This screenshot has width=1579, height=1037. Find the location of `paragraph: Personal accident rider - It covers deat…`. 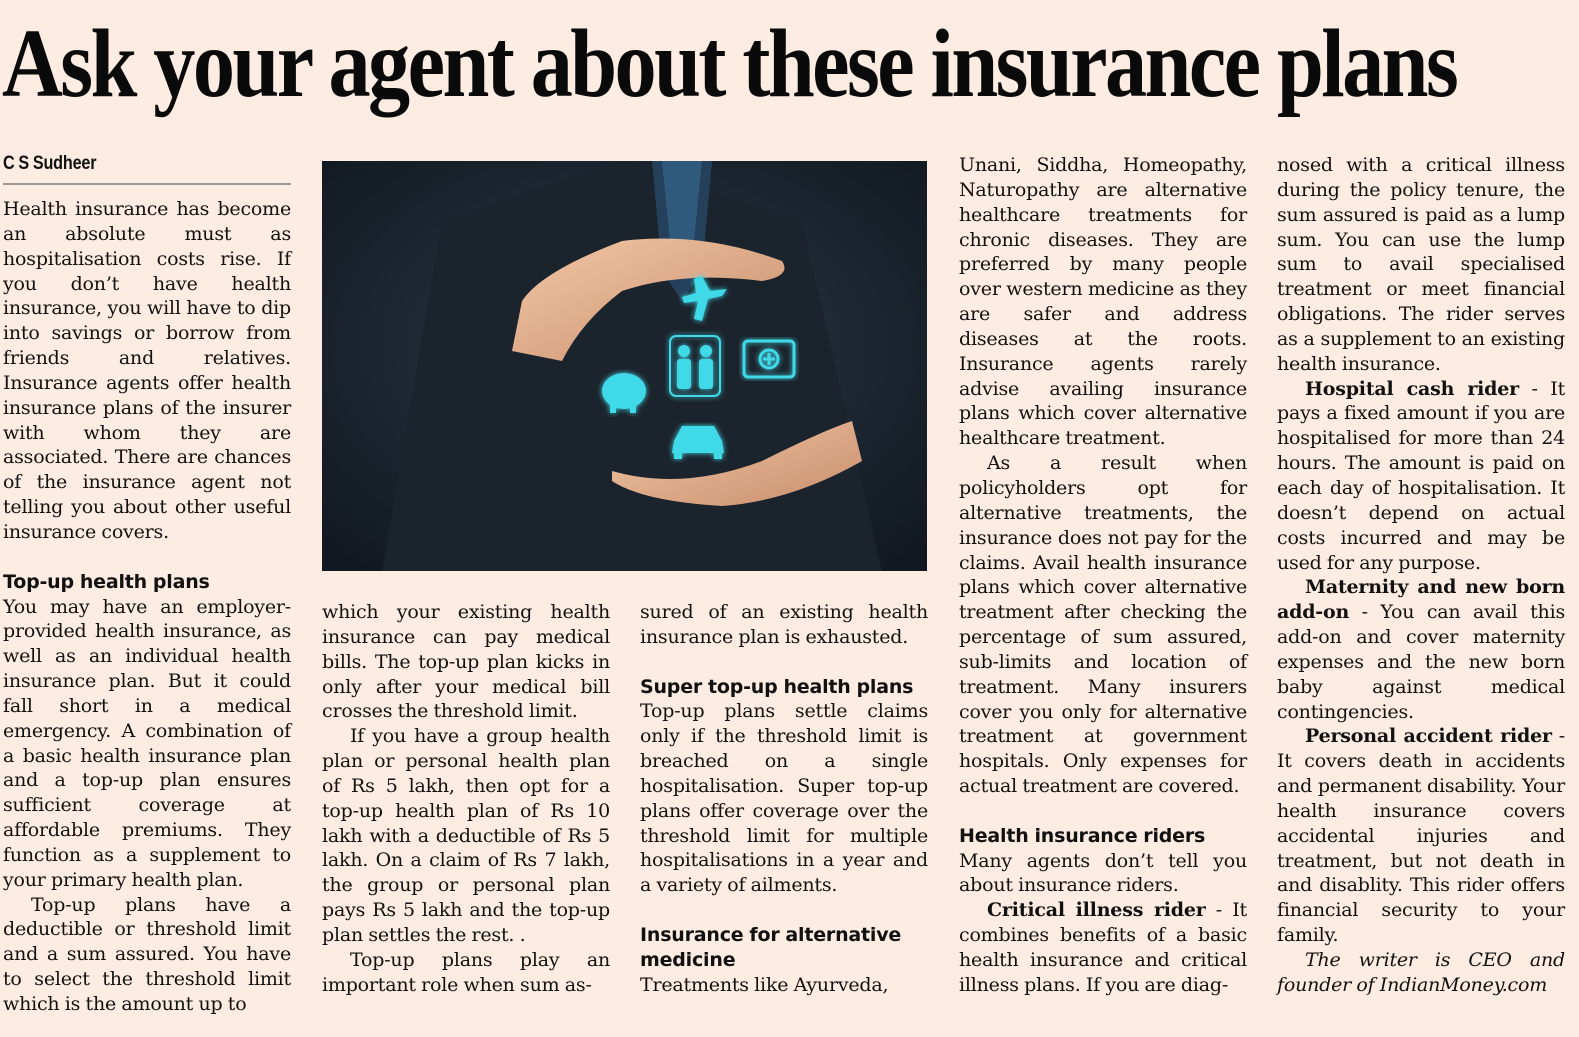

paragraph: Personal accident rider - It covers deat… is located at coordinates (1421, 836).